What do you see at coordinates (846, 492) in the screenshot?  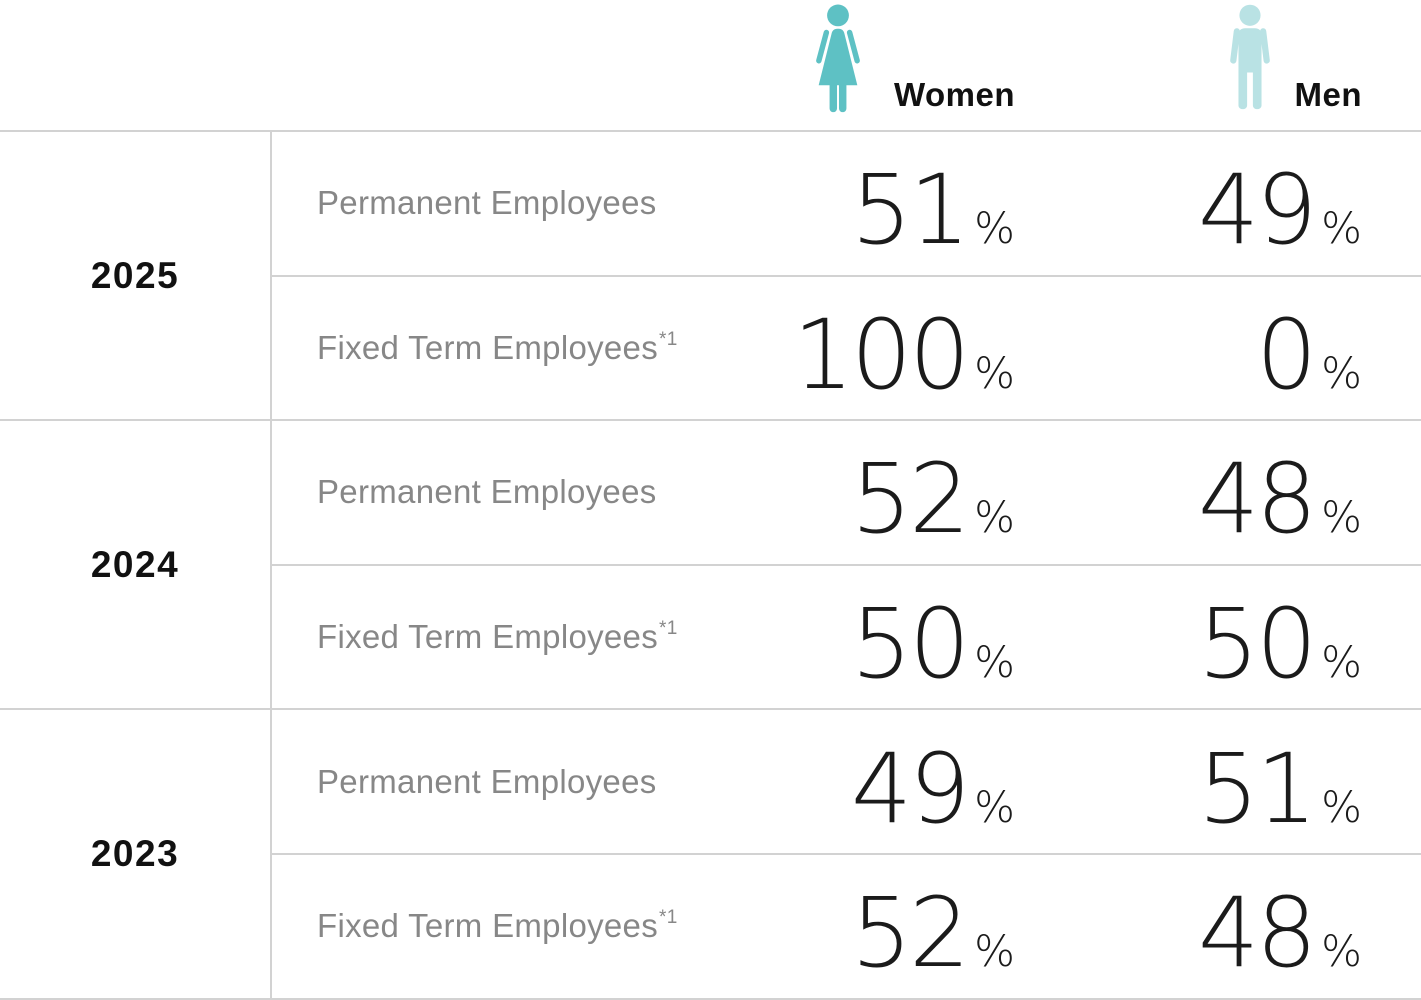 I see `table-row: Permanent Employees 52% 48%` at bounding box center [846, 492].